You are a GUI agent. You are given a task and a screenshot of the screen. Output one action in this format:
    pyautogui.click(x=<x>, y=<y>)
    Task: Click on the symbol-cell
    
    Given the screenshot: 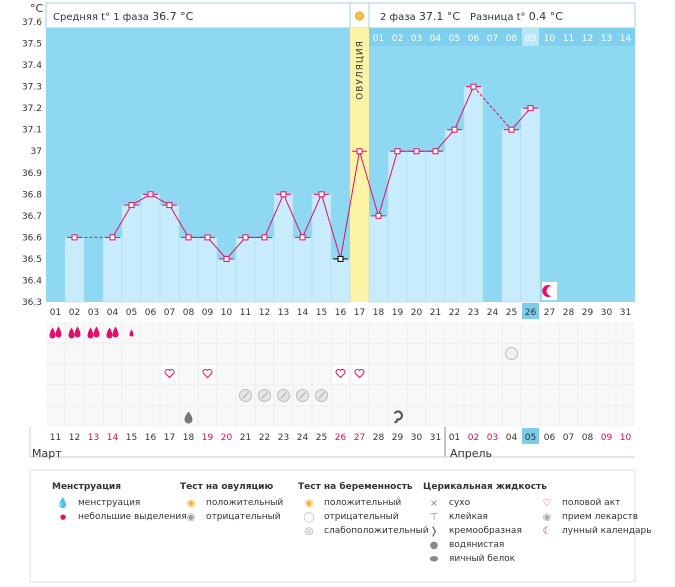 What is the action you would take?
    pyautogui.click(x=340, y=374)
    